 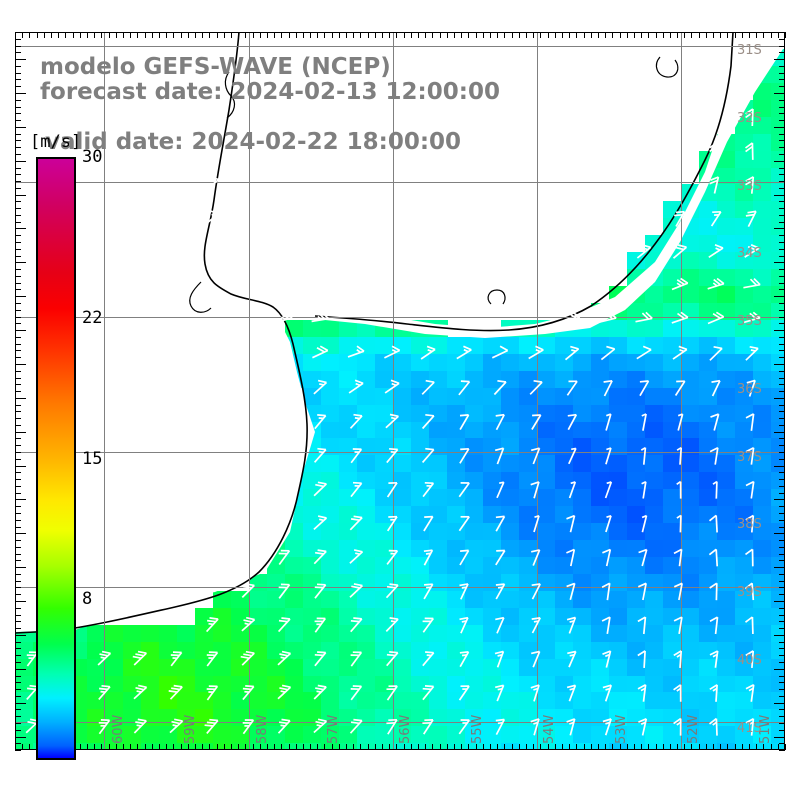 What do you see at coordinates (334, 729) in the screenshot?
I see `lon-label-57w: 57W` at bounding box center [334, 729].